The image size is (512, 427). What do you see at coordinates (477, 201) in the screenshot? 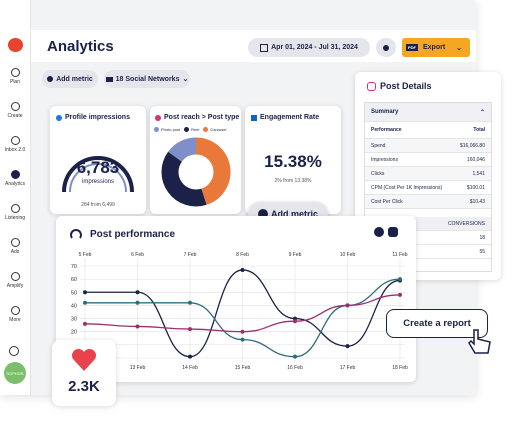
I see `row-value: $10.43` at bounding box center [477, 201].